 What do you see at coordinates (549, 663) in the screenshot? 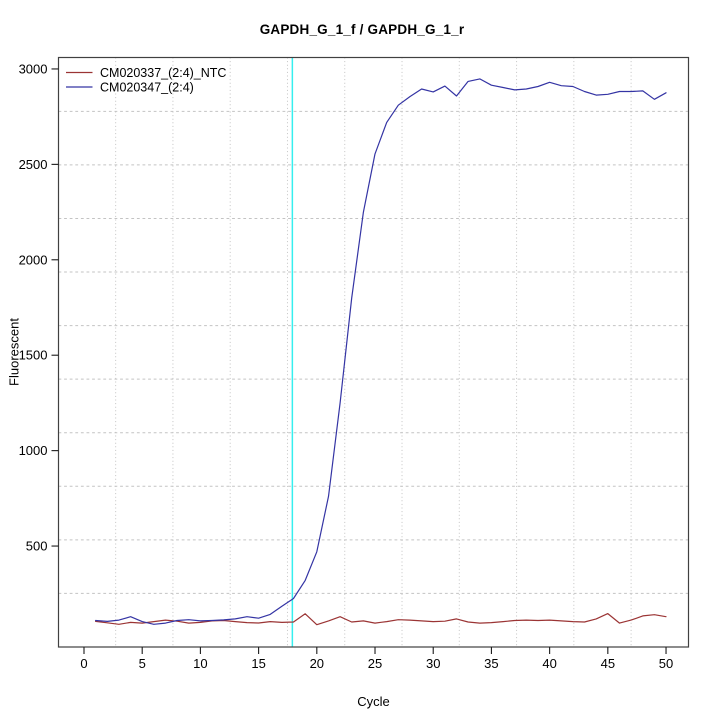
I see `x-tick-label: 40` at bounding box center [549, 663].